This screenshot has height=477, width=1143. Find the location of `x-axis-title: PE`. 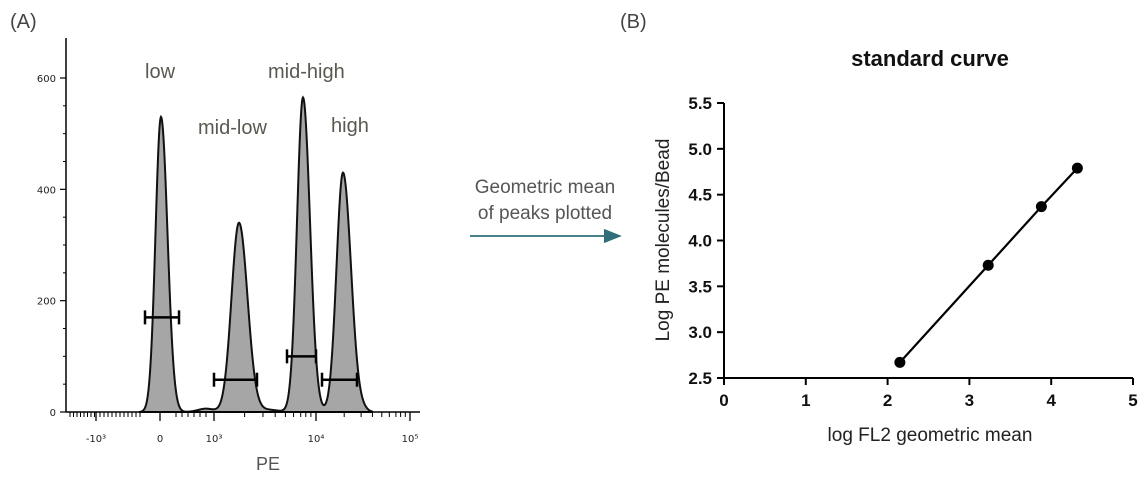

x-axis-title: PE is located at coordinates (268, 464).